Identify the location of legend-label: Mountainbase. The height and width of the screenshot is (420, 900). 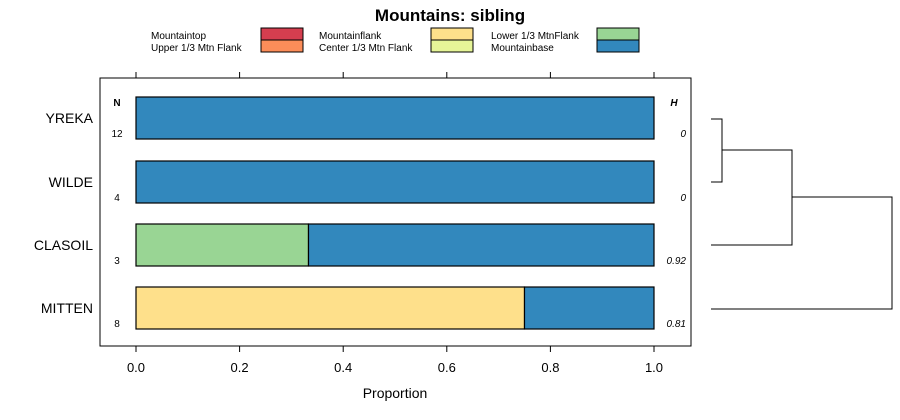
(522, 48).